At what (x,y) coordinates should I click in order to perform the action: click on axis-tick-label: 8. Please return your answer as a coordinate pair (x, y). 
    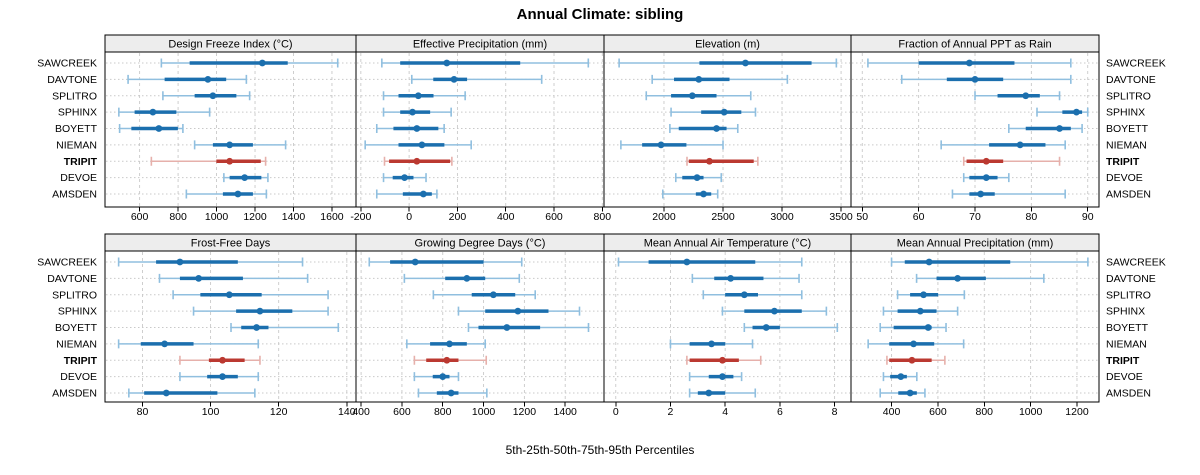
    Looking at the image, I should click on (835, 412).